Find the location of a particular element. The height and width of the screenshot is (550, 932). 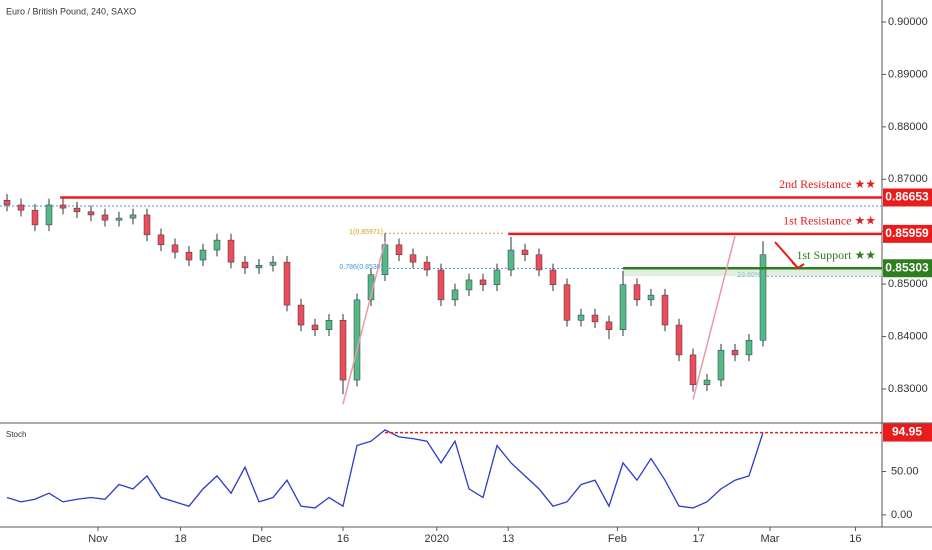

x-tick-label: 17 is located at coordinates (698, 539).